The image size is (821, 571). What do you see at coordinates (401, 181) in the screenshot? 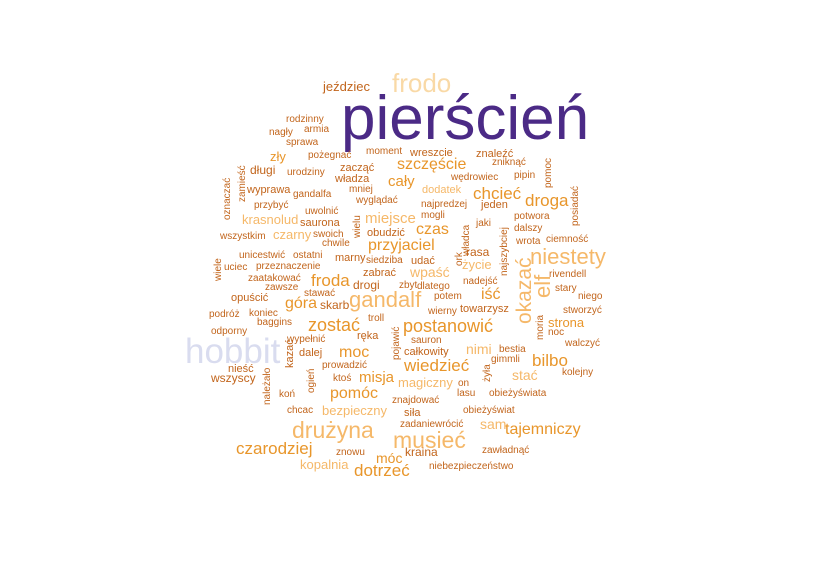
I see `word: cały` at bounding box center [401, 181].